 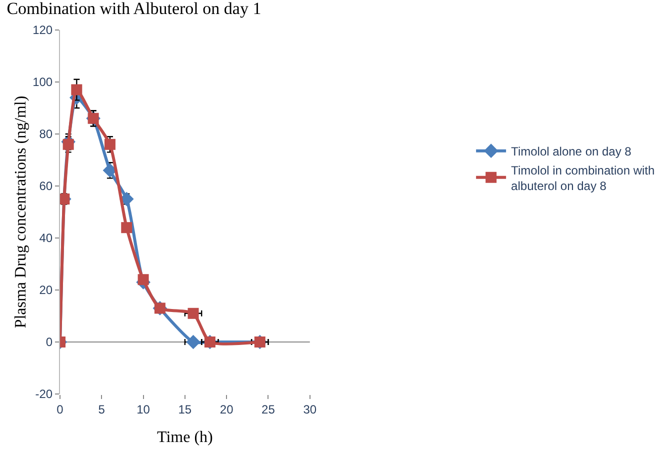 I want to click on y-tick-label: 40, so click(x=46, y=238).